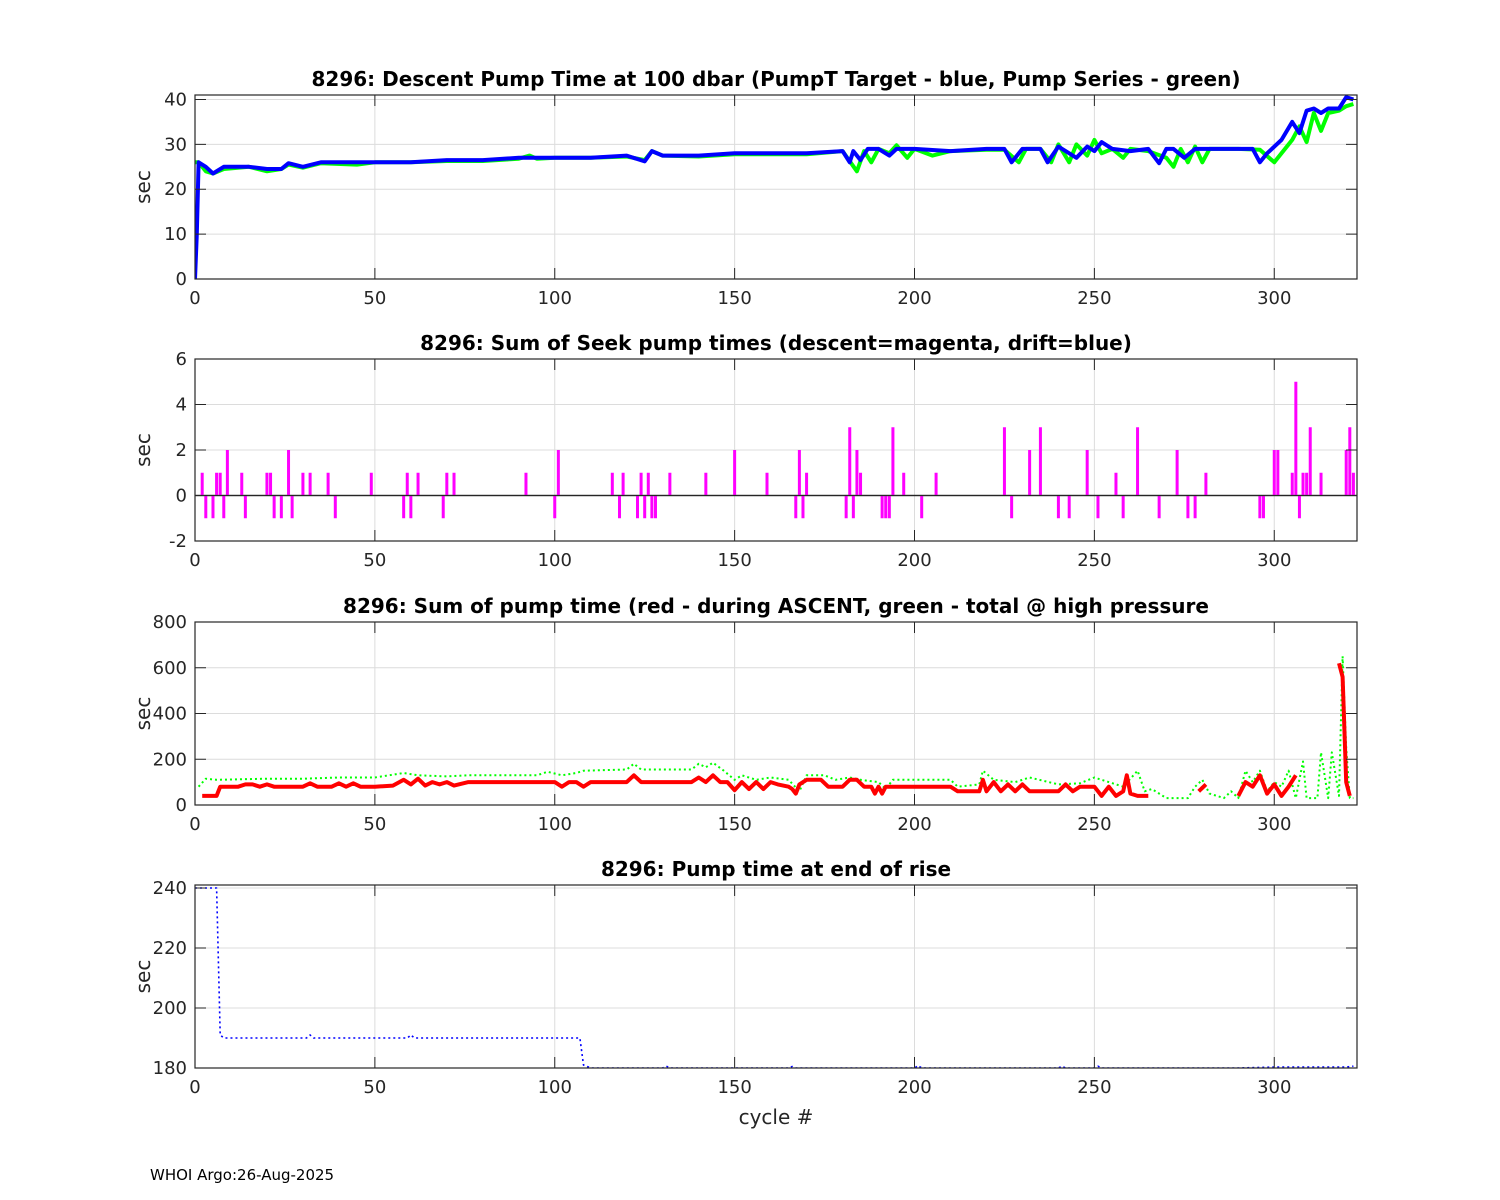  Describe the element at coordinates (242, 1175) in the screenshot. I see `footer-credit: WHOI Argo:26-Aug-2025` at that location.